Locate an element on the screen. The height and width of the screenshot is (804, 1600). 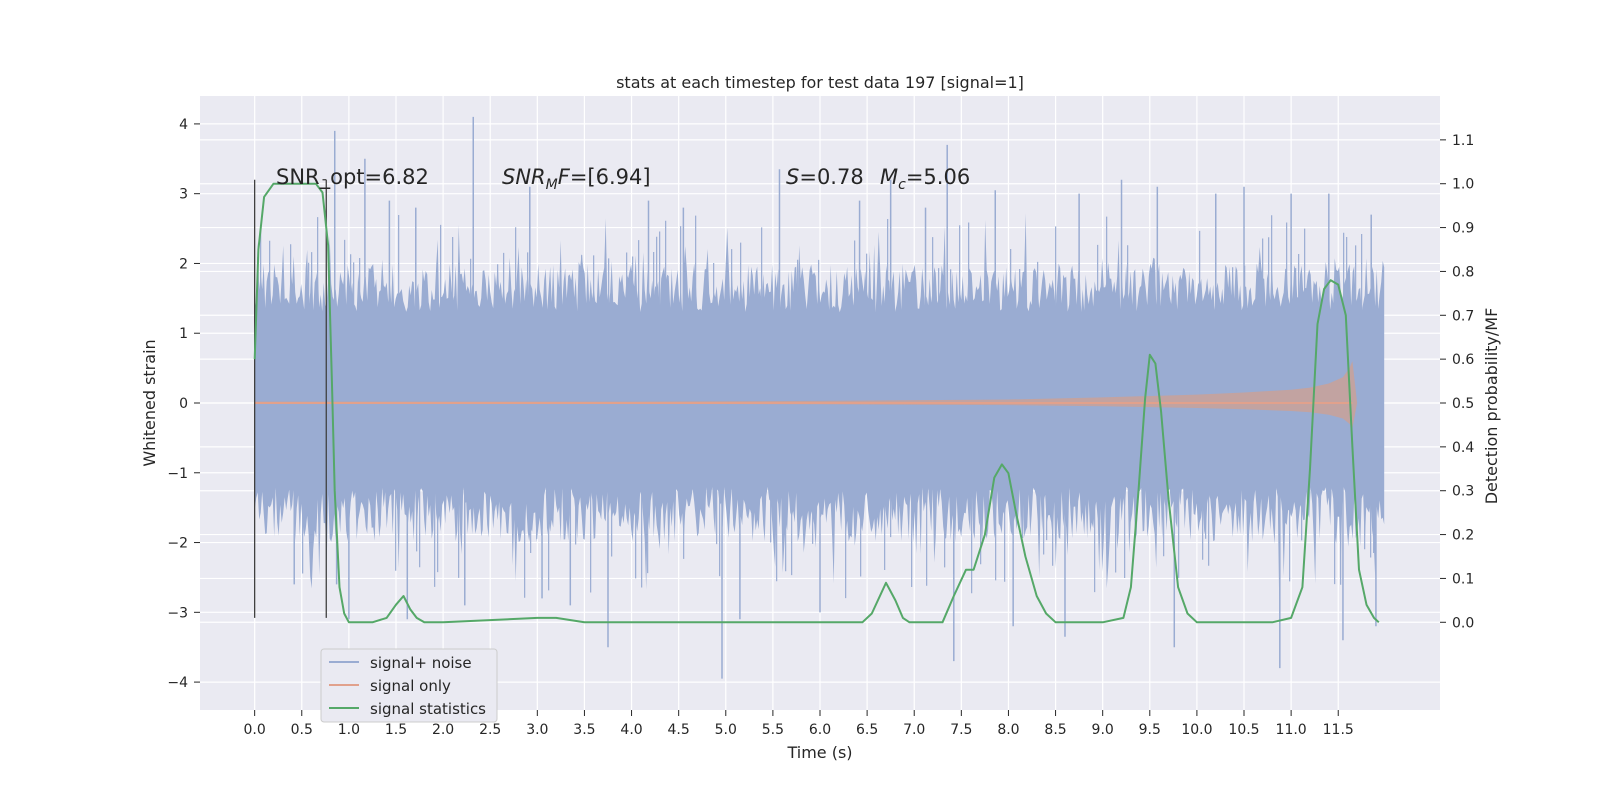
y-right-tick-label: 0.3 is located at coordinates (1463, 492).